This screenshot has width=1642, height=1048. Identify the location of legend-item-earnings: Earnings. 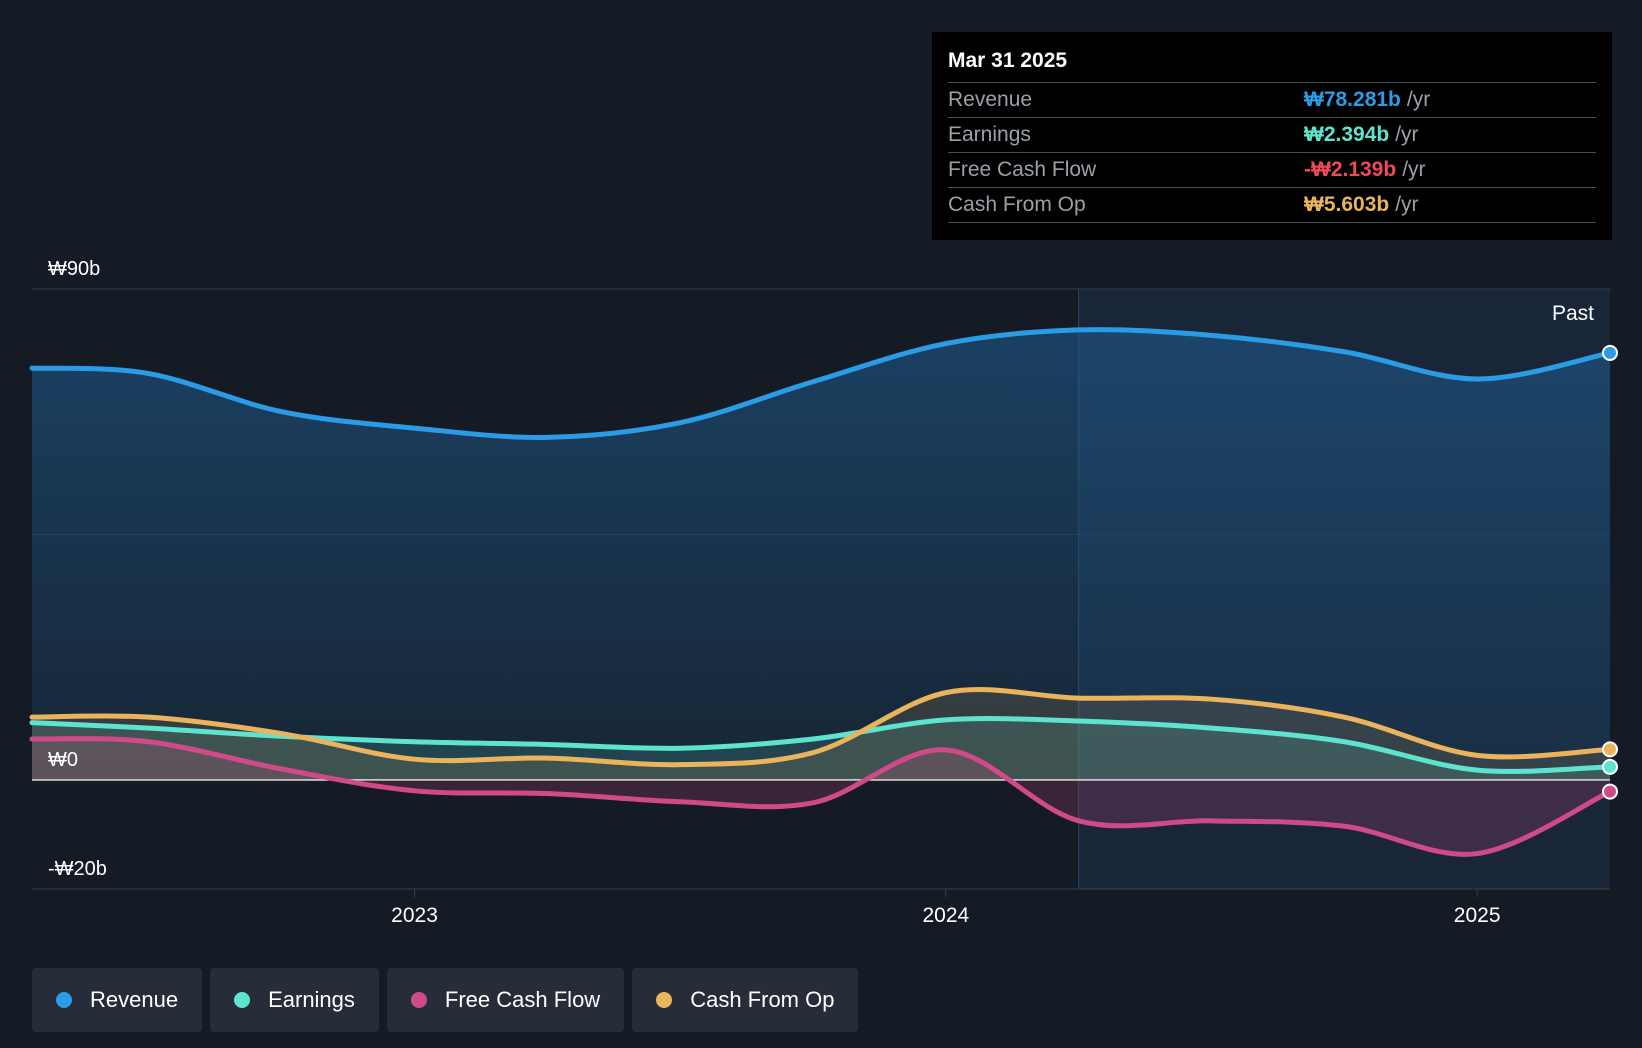
(294, 1000).